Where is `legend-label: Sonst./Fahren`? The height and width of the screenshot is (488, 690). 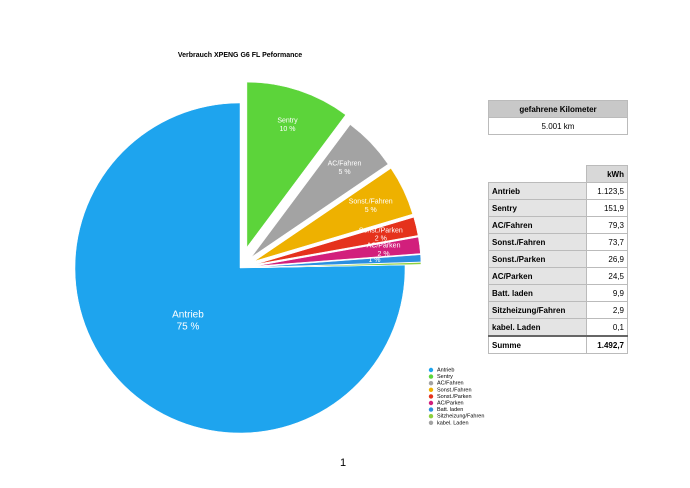 legend-label: Sonst./Fahren is located at coordinates (454, 390).